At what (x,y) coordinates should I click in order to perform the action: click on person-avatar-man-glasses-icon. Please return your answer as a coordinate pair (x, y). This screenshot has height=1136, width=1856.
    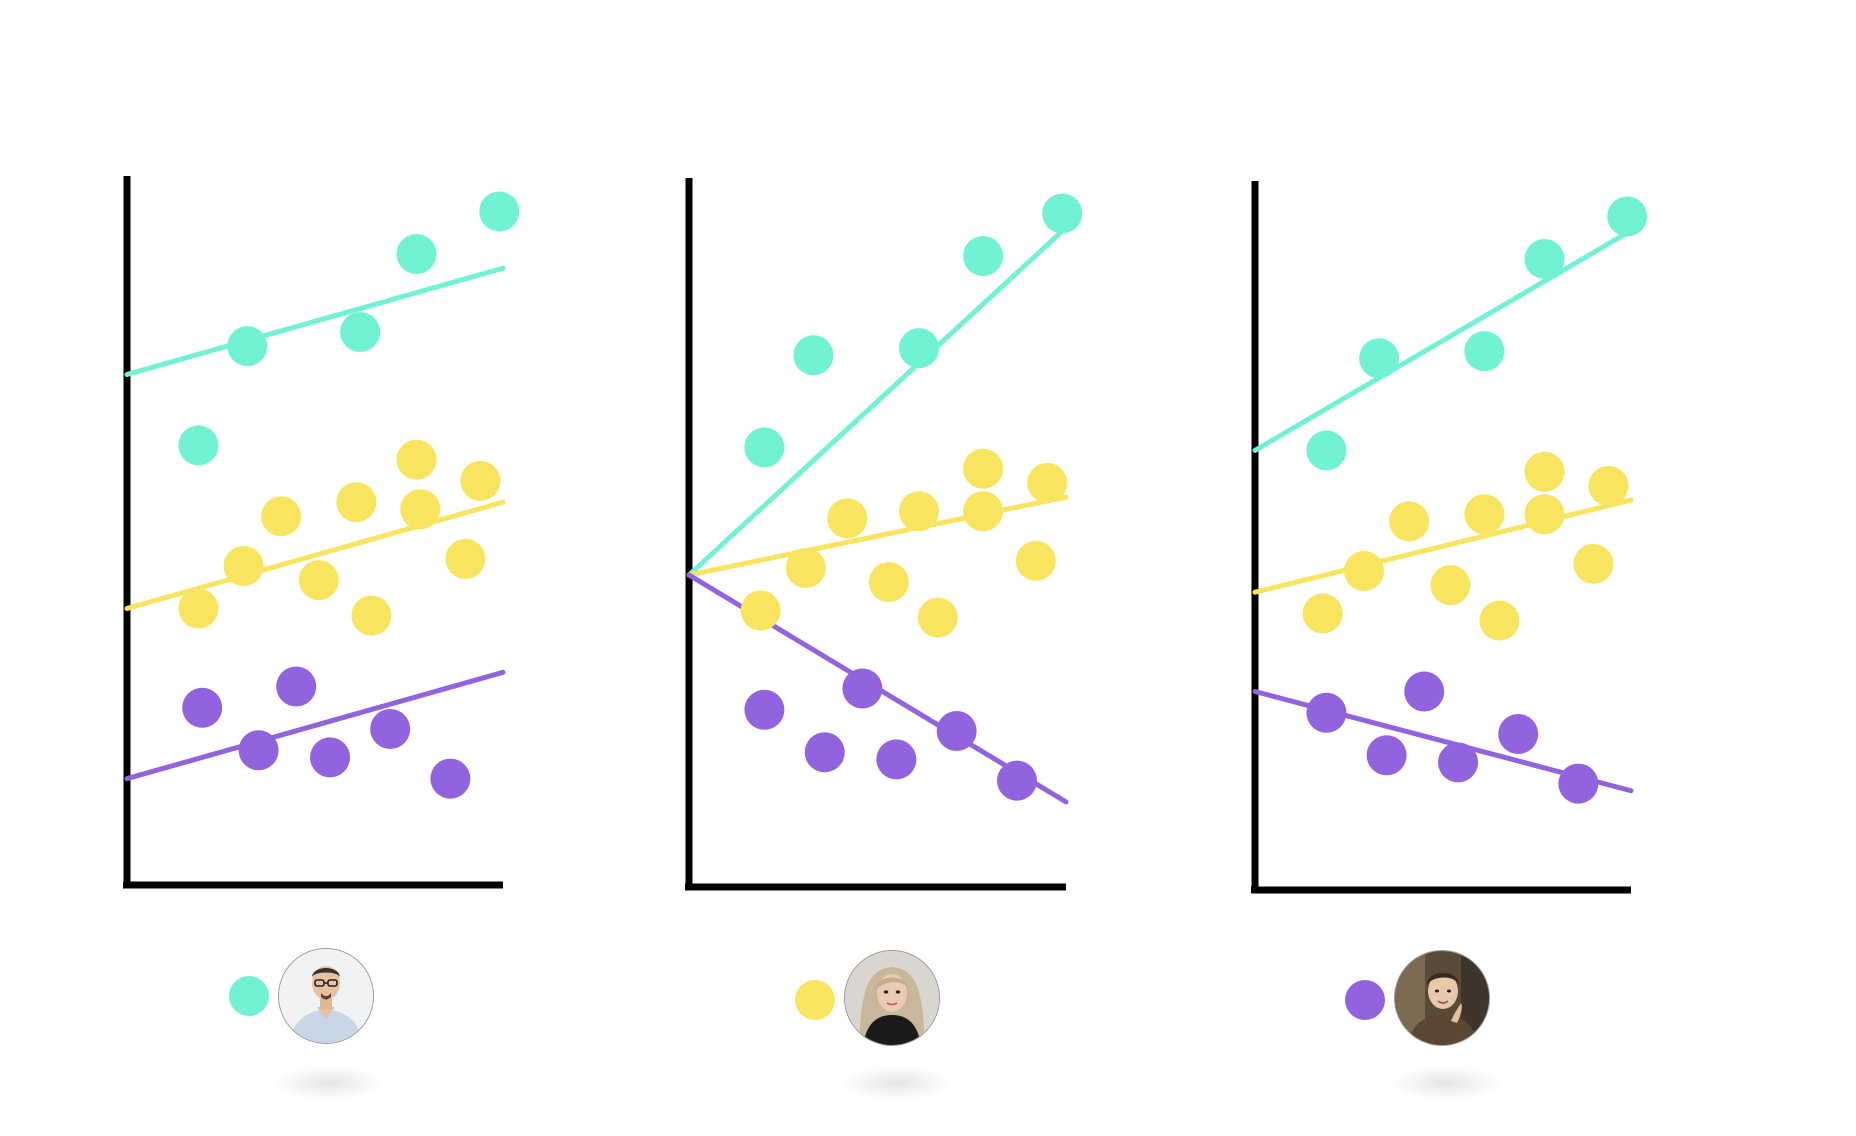
    Looking at the image, I should click on (326, 996).